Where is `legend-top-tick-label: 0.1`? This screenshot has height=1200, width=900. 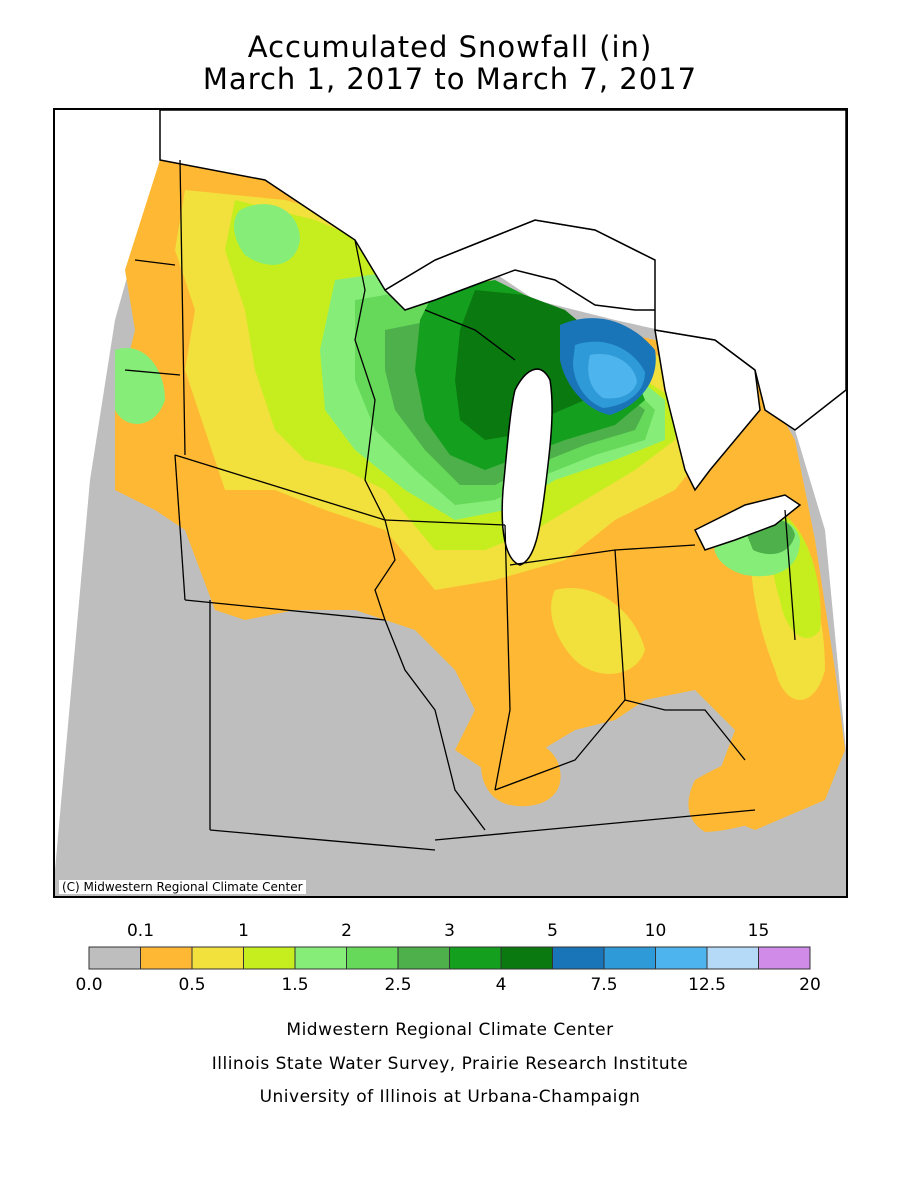 legend-top-tick-label: 0.1 is located at coordinates (140, 931).